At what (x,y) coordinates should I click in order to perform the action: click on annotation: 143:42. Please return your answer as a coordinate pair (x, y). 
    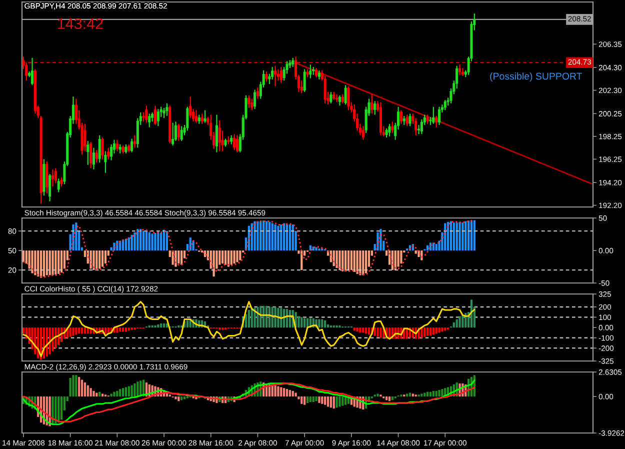
    Looking at the image, I should click on (80, 24).